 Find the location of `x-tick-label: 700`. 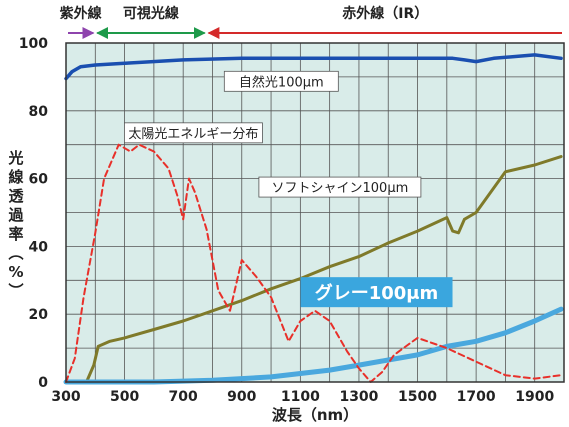

x-tick-label: 700 is located at coordinates (183, 397).